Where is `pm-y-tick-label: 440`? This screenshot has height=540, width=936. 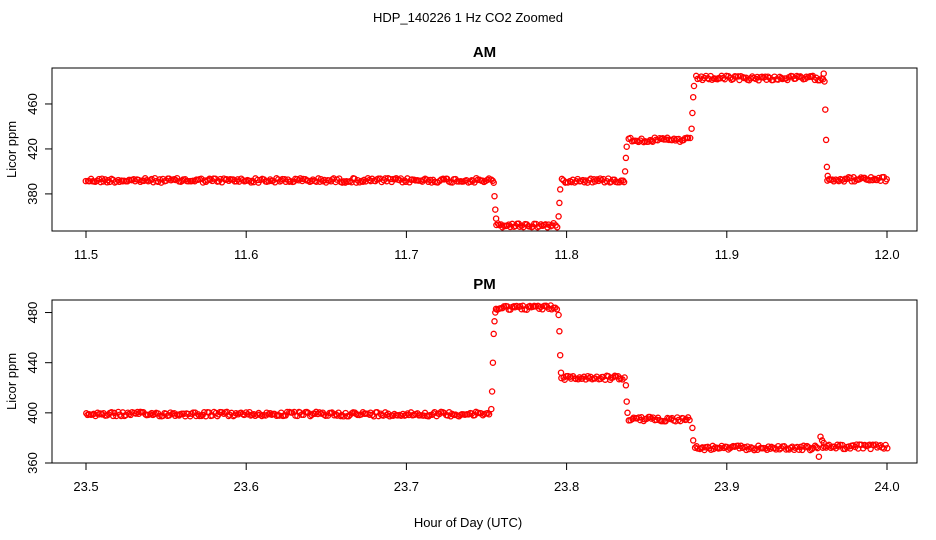
pm-y-tick-label: 440 is located at coordinates (32, 363).